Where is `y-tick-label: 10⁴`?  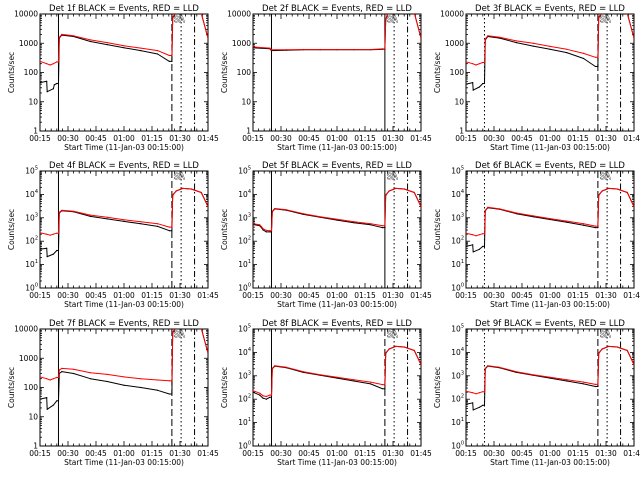 y-tick-label: 10⁴ is located at coordinates (457, 352).